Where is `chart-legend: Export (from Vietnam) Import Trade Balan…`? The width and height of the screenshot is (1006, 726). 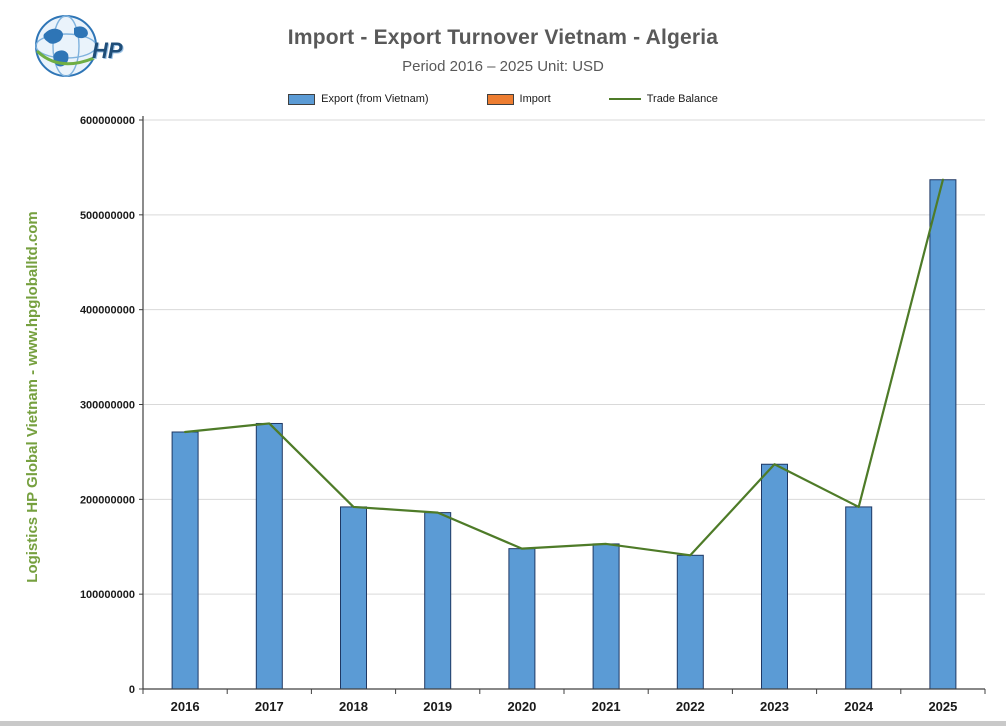
chart-legend: Export (from Vietnam) Import Trade Balan… is located at coordinates (503, 99).